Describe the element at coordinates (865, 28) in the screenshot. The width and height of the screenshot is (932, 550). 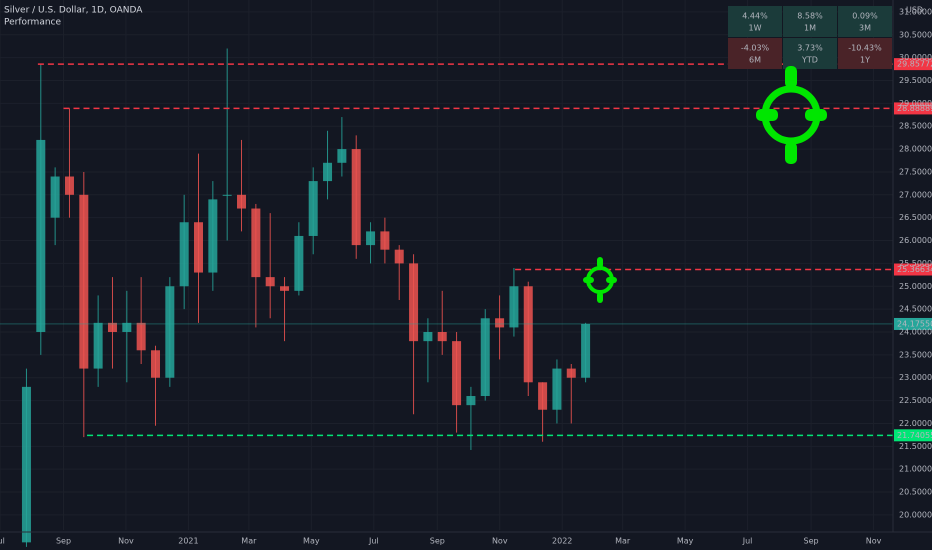
I see `performance-period: 3M` at that location.